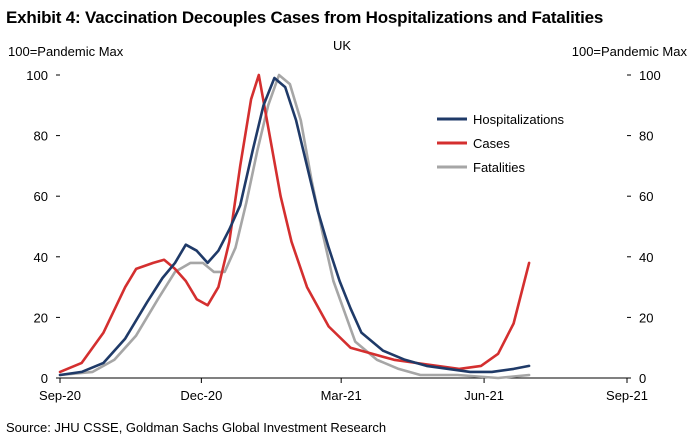 The image size is (695, 445). I want to click on y-tick-label-left: 60, so click(41, 196).